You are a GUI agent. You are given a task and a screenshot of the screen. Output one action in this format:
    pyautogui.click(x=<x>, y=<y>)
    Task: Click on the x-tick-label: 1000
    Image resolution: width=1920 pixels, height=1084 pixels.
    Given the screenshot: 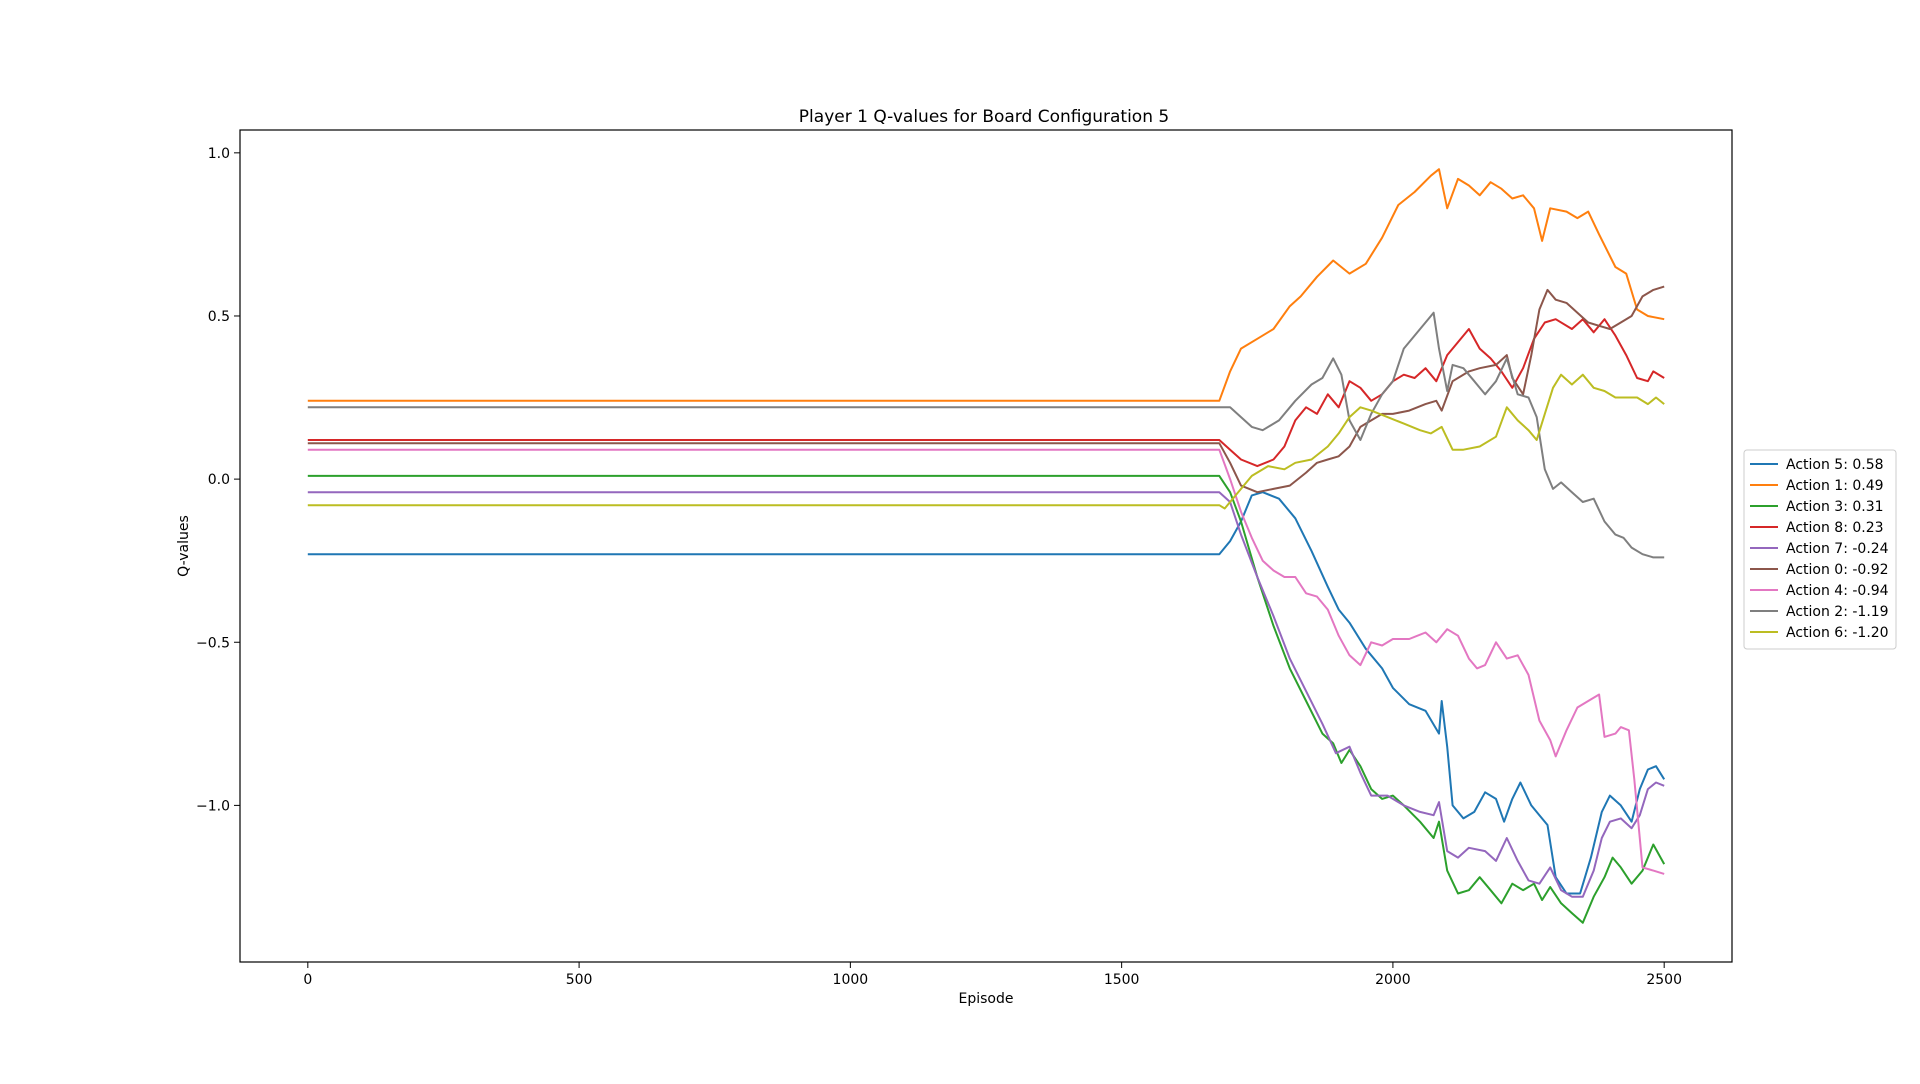 What is the action you would take?
    pyautogui.click(x=851, y=980)
    